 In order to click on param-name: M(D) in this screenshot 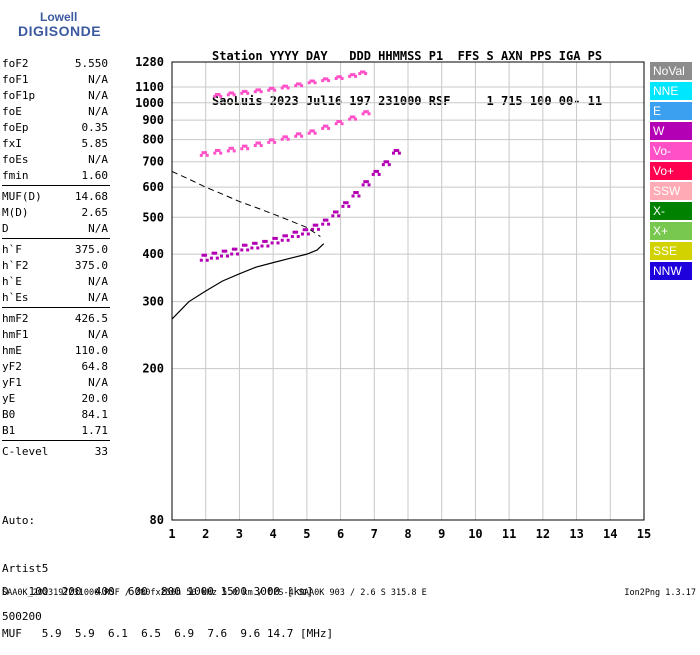, I will do `click(15, 212)`.